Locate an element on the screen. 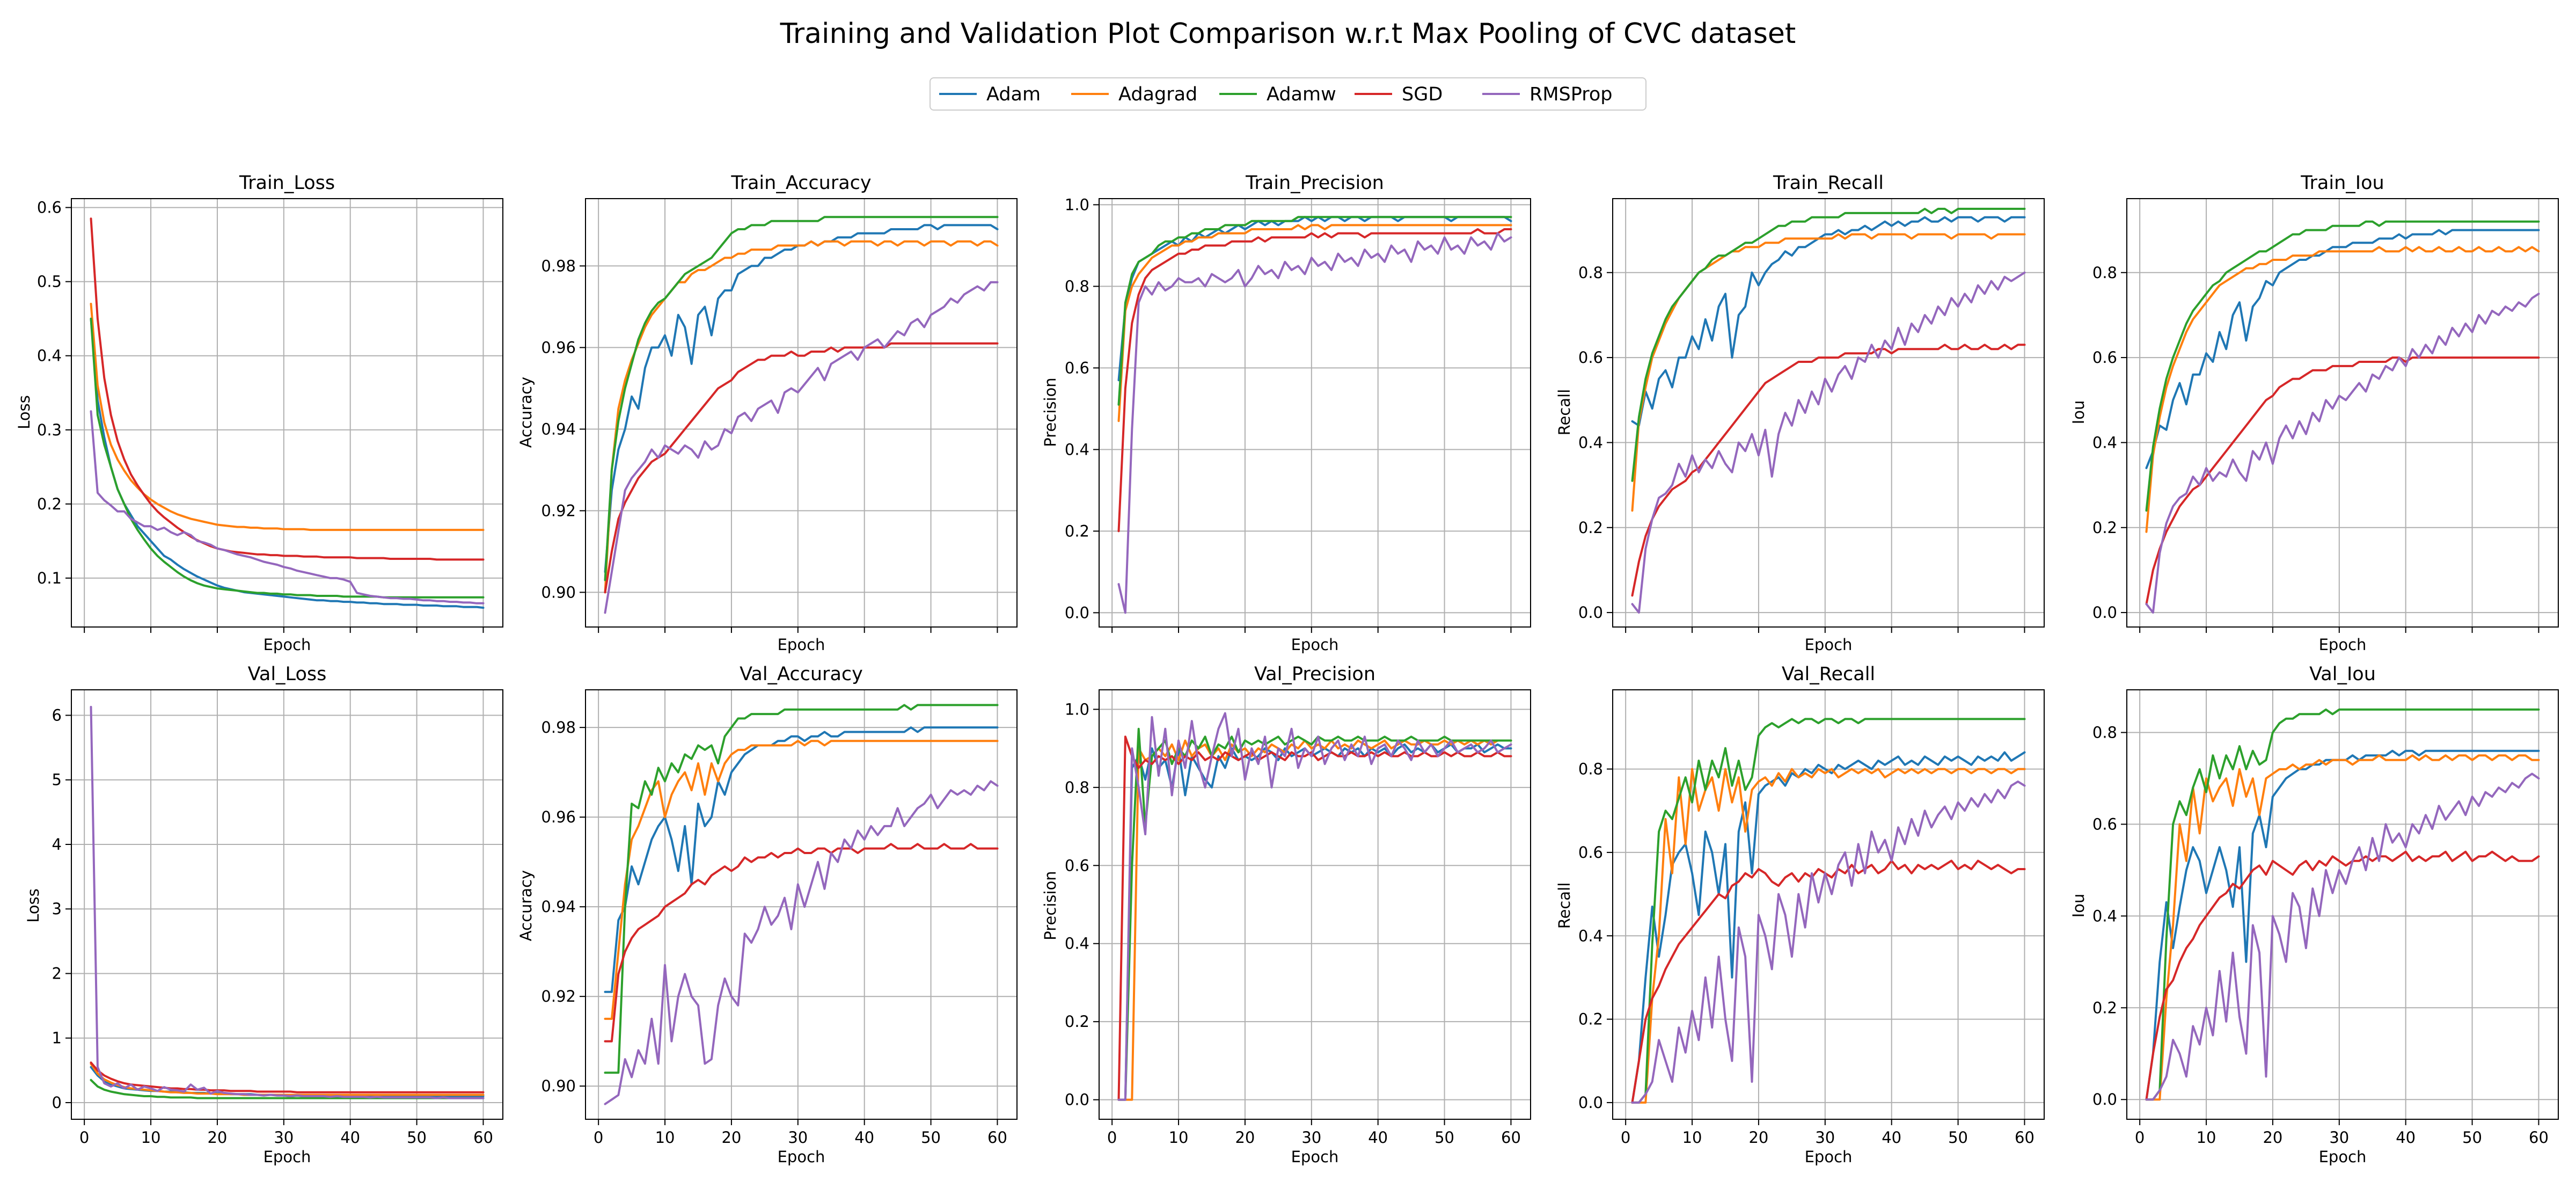  y-tick-label: 0.5 is located at coordinates (49, 282).